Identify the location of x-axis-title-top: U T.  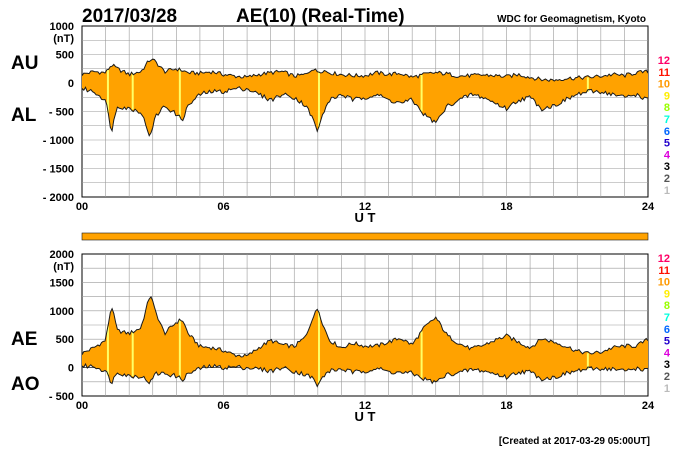
(365, 217).